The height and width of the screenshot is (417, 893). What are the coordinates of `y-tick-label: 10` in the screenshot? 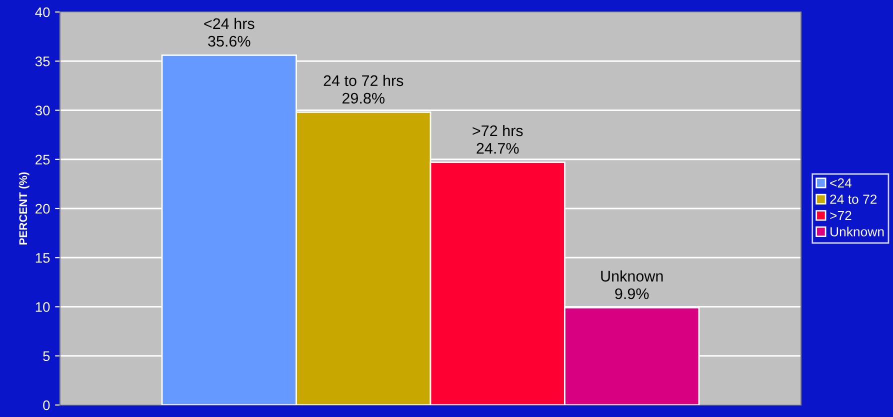 It's located at (43, 307).